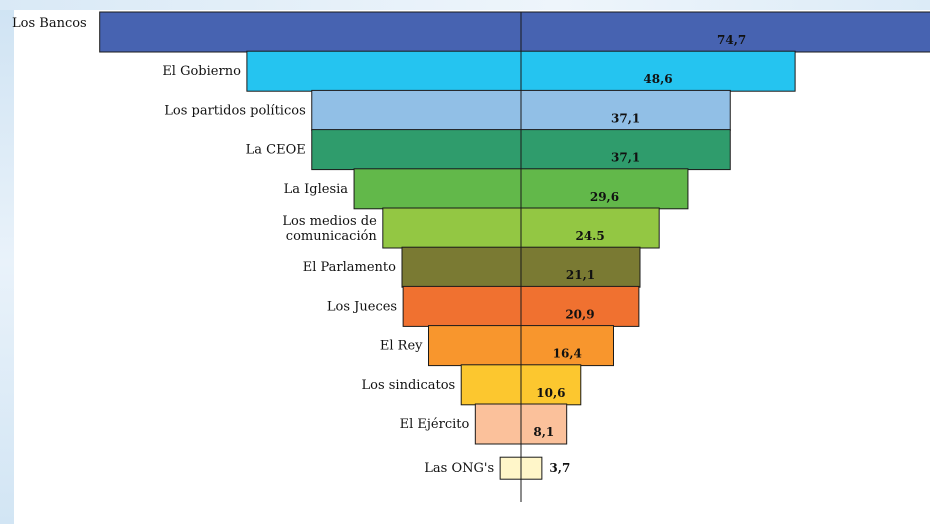 Image resolution: width=930 pixels, height=524 pixels. Describe the element at coordinates (465, 5) in the screenshot. I see `background-strip-top` at that location.